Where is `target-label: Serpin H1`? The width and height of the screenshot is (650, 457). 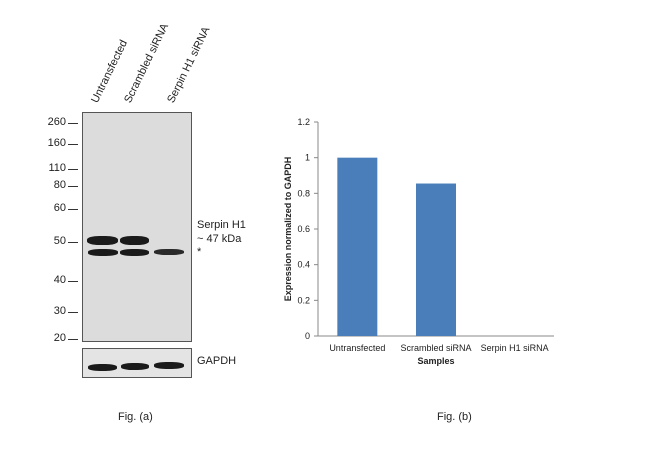 target-label: Serpin H1 is located at coordinates (221, 225).